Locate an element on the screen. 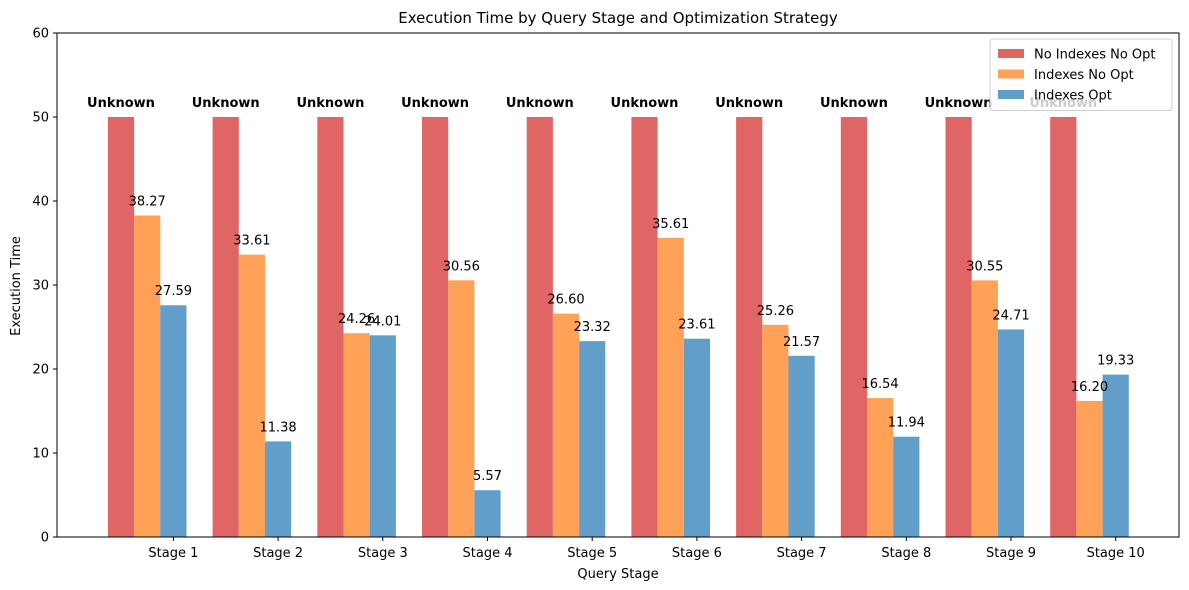 This screenshot has width=1189, height=590. y-axis-label: Execution Time is located at coordinates (16, 286).